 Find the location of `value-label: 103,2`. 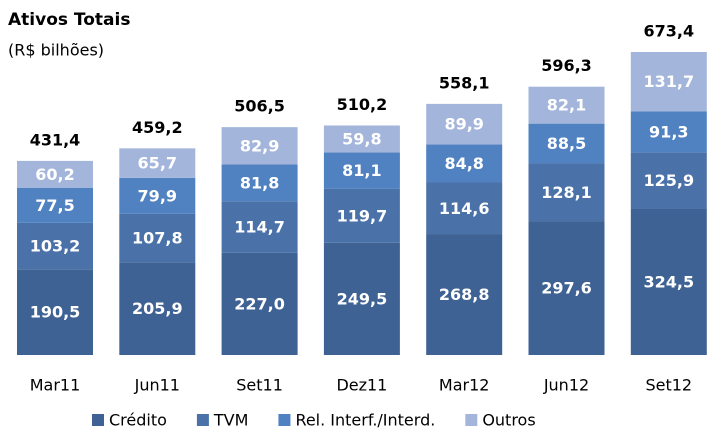

value-label: 103,2 is located at coordinates (55, 246).